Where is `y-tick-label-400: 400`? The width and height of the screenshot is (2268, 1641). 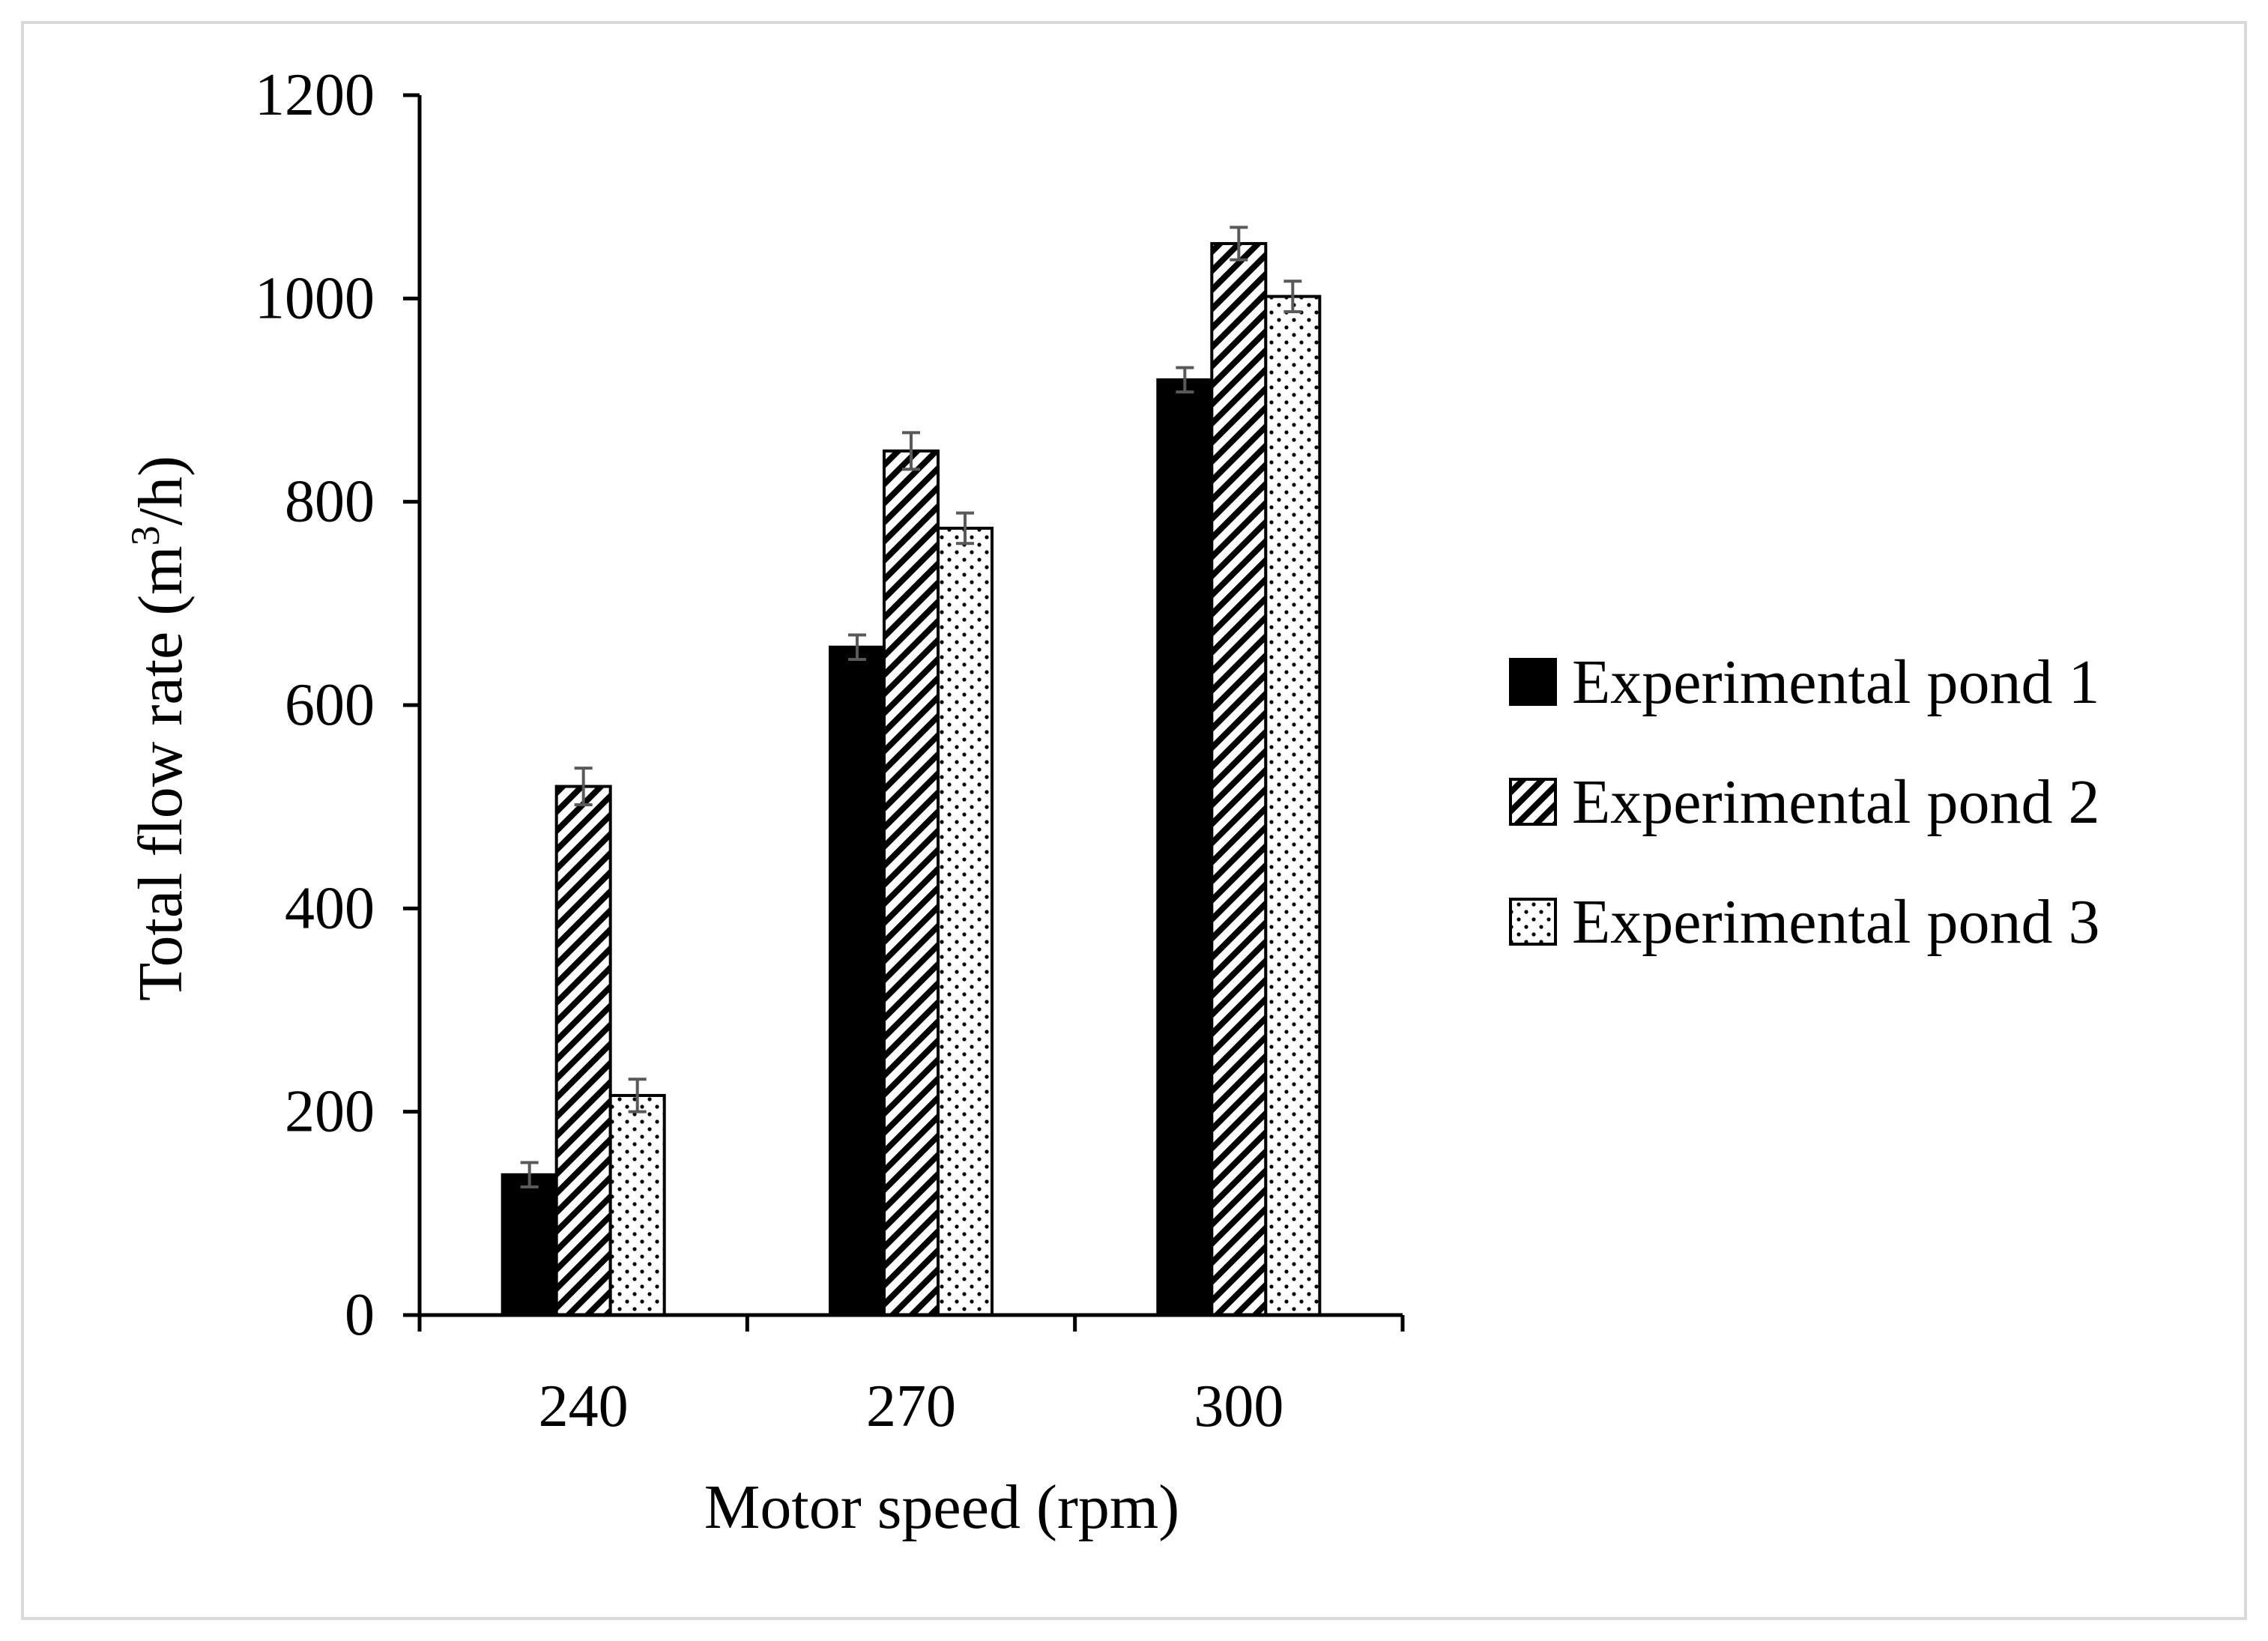
y-tick-label-400: 400 is located at coordinates (330, 908).